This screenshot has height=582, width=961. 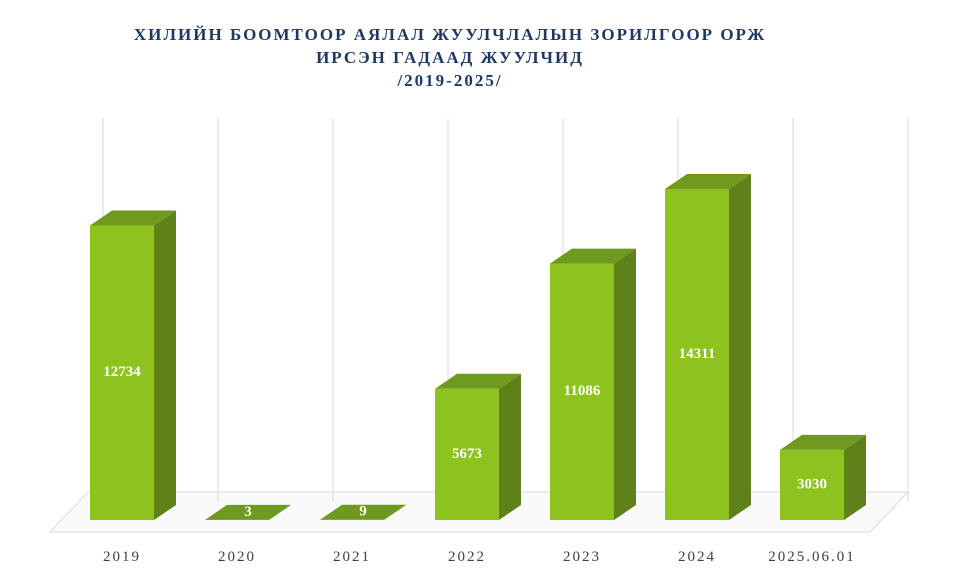 I want to click on bar-group: 11086, so click(x=593, y=384).